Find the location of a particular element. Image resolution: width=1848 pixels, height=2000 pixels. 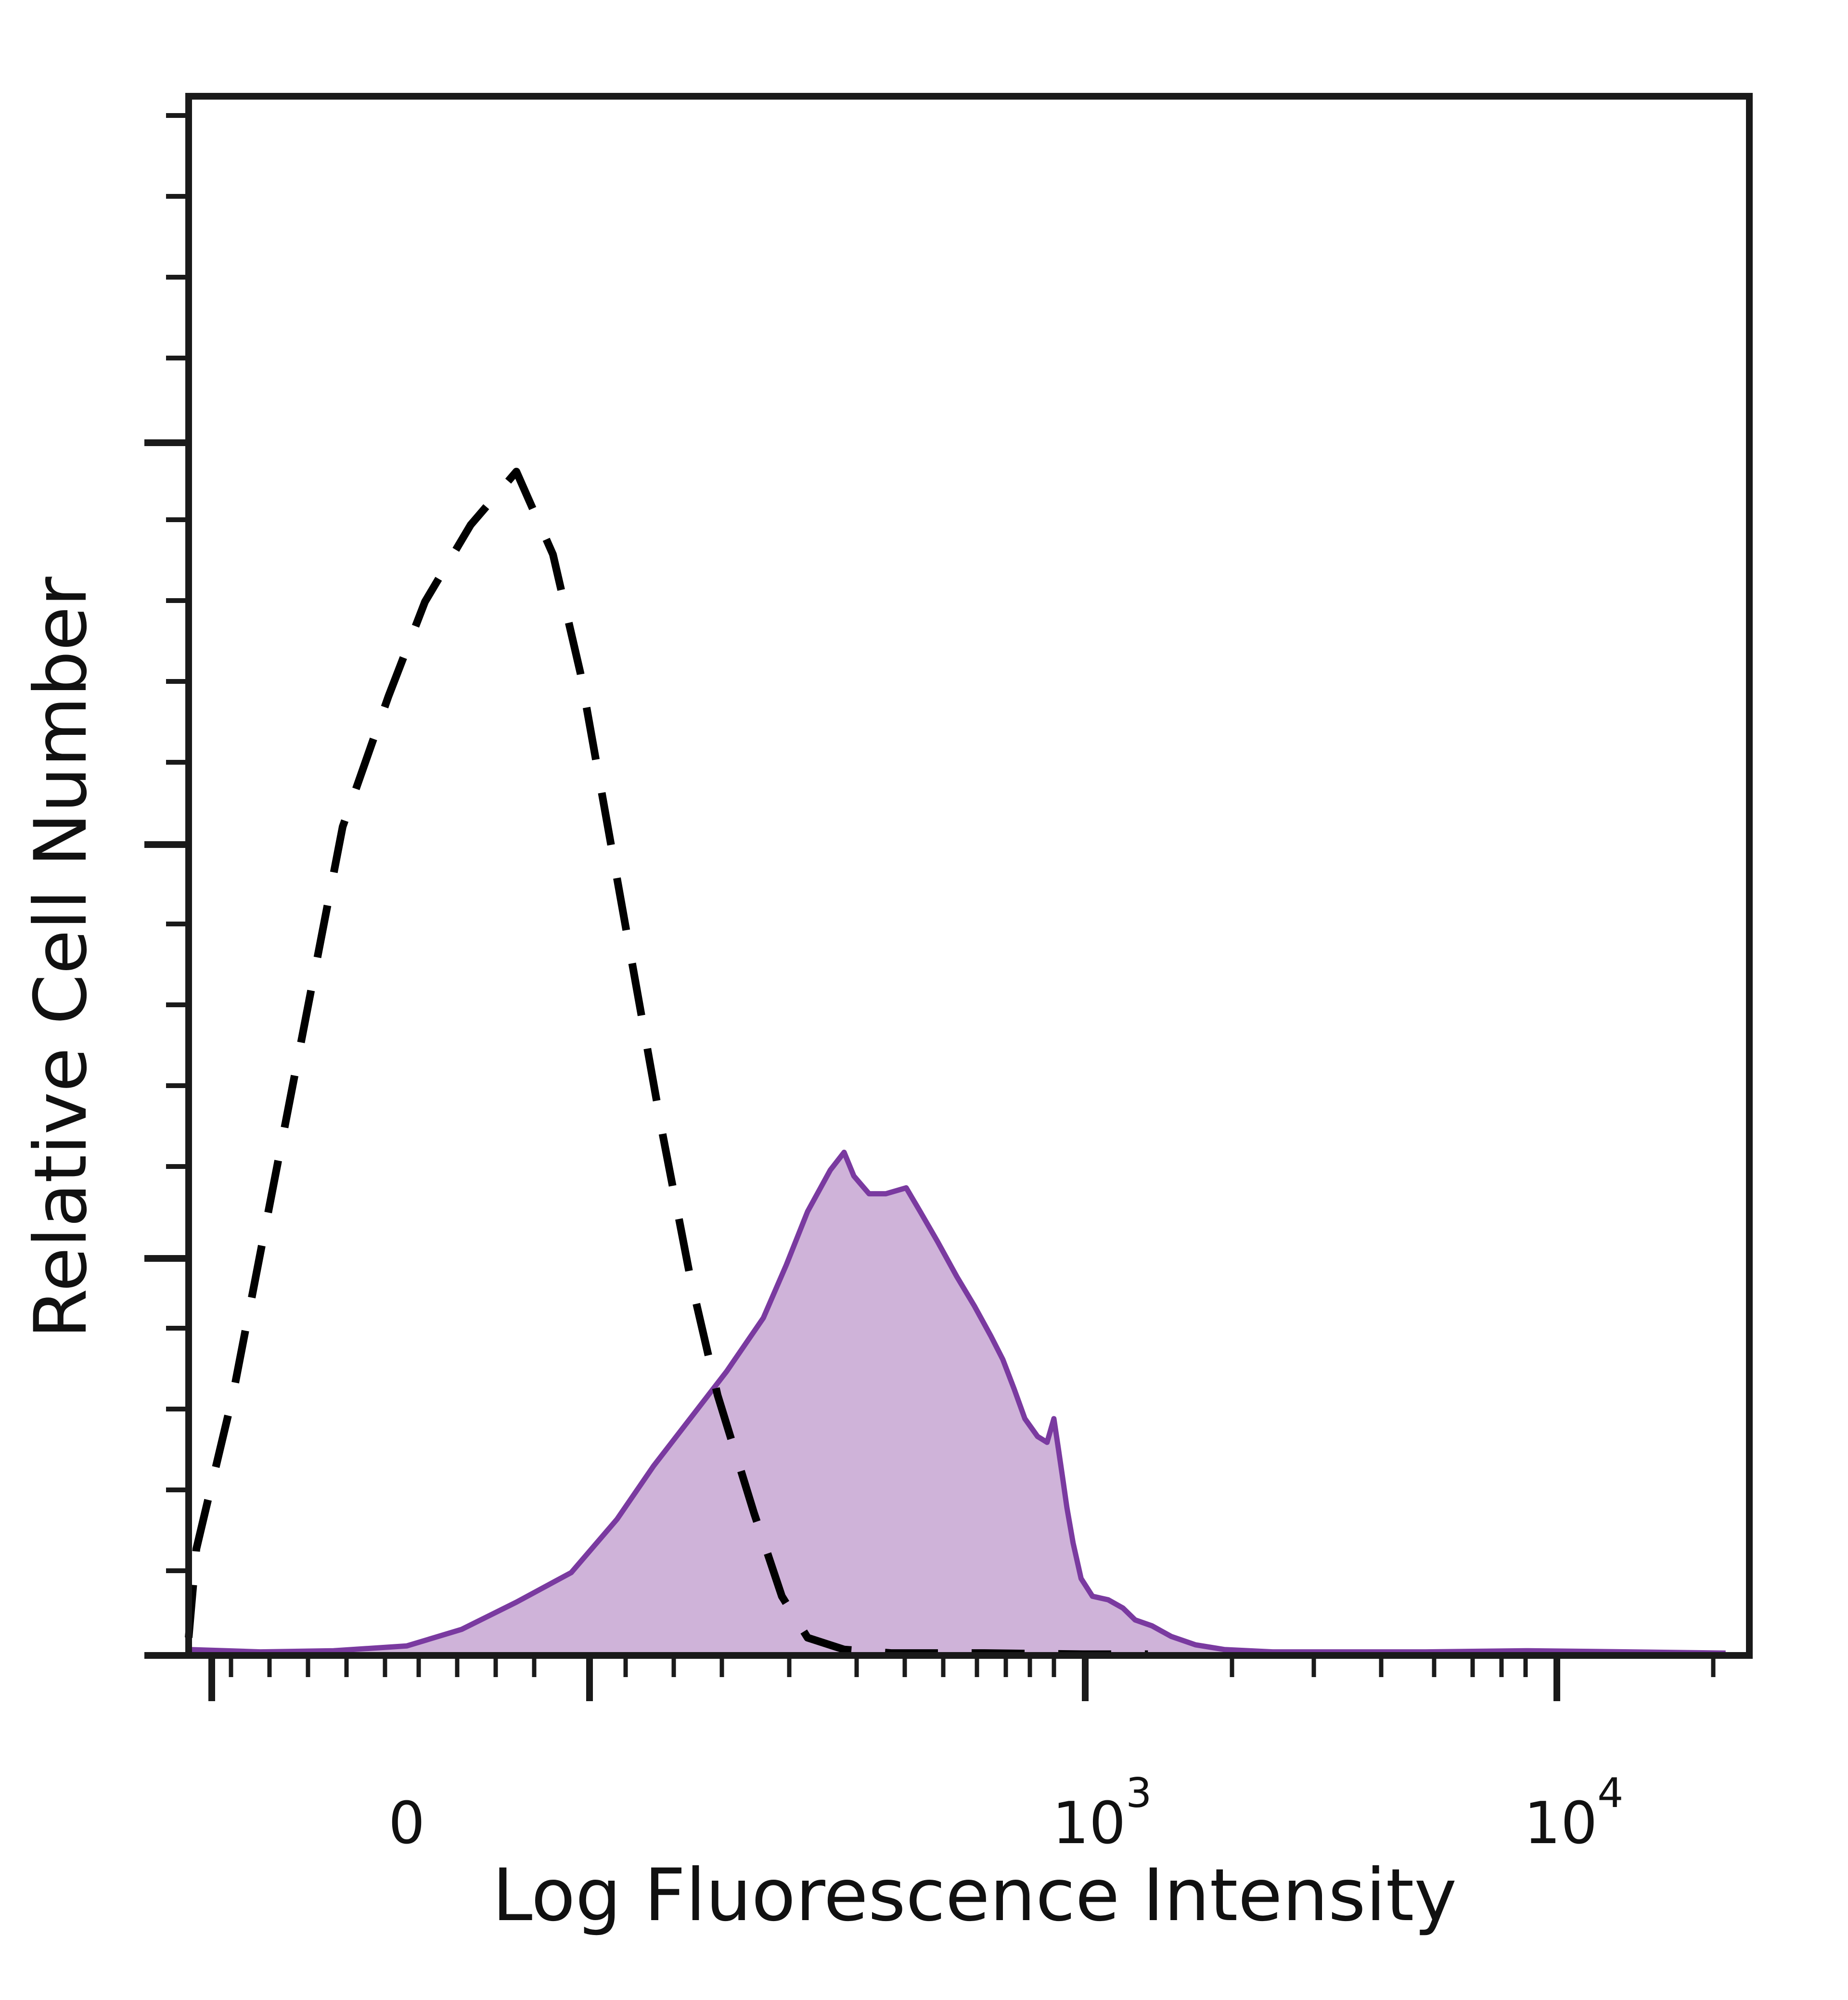

x-tick-label: 10³ is located at coordinates (1102, 1813).